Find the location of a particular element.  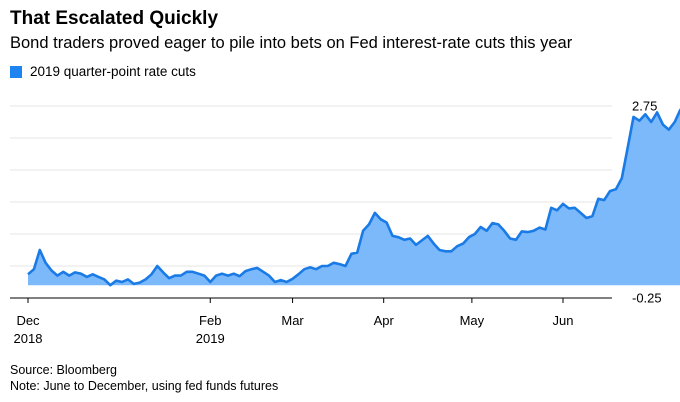

legend-swatch is located at coordinates (16, 71).